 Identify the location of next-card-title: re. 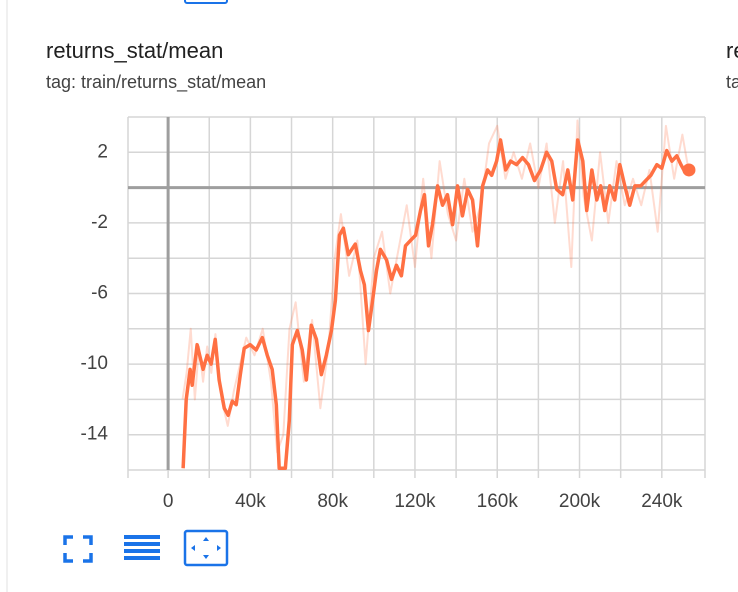
(732, 50).